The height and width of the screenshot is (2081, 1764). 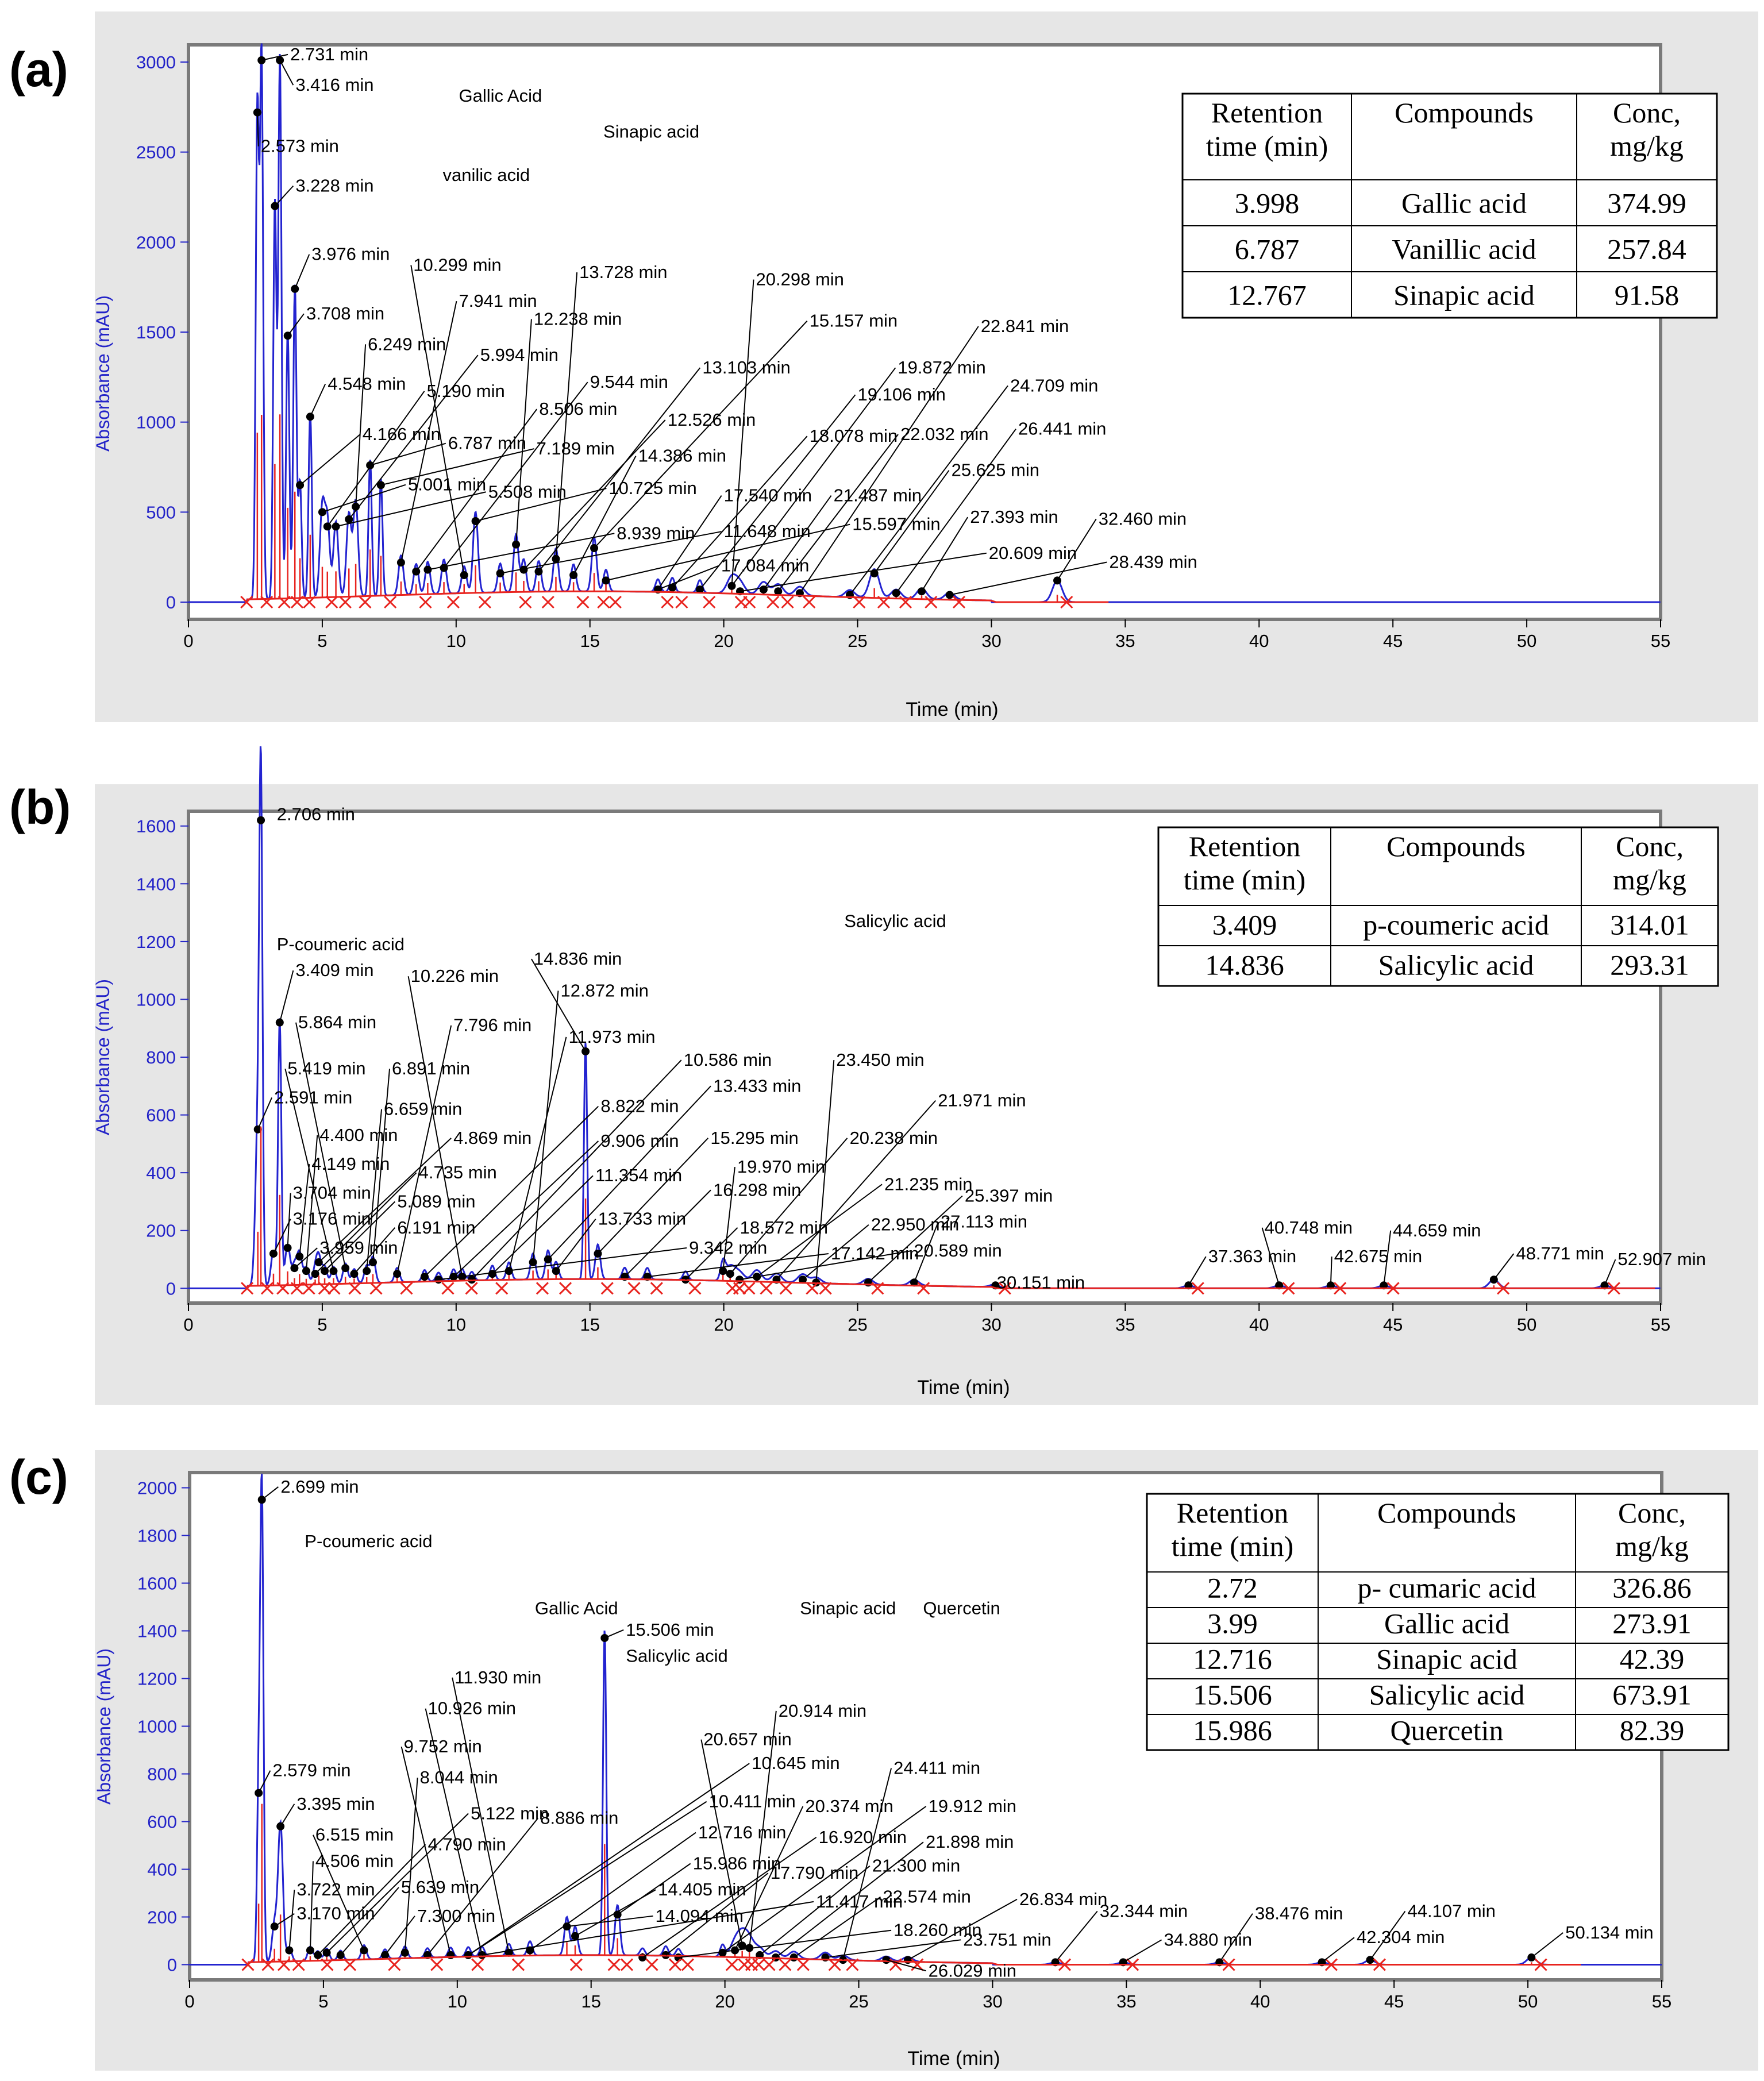 I want to click on peak-annotation: 15.157 min, so click(x=854, y=321).